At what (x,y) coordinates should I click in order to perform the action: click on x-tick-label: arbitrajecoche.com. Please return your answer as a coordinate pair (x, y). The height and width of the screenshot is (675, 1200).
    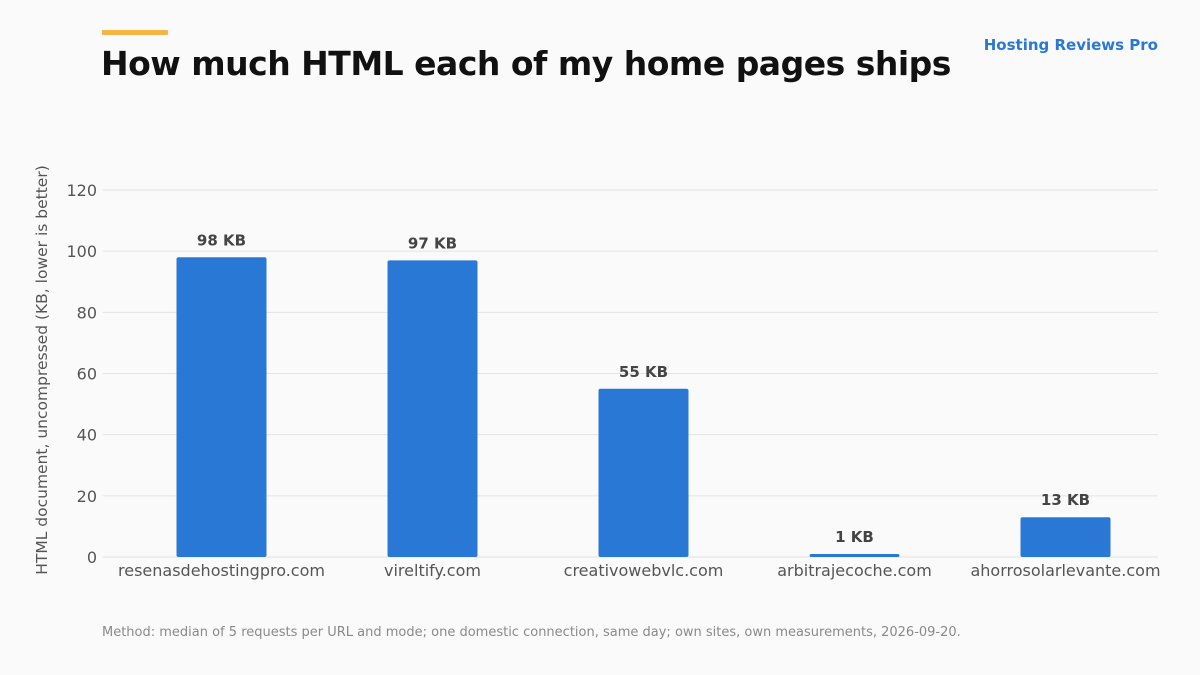
    Looking at the image, I should click on (854, 570).